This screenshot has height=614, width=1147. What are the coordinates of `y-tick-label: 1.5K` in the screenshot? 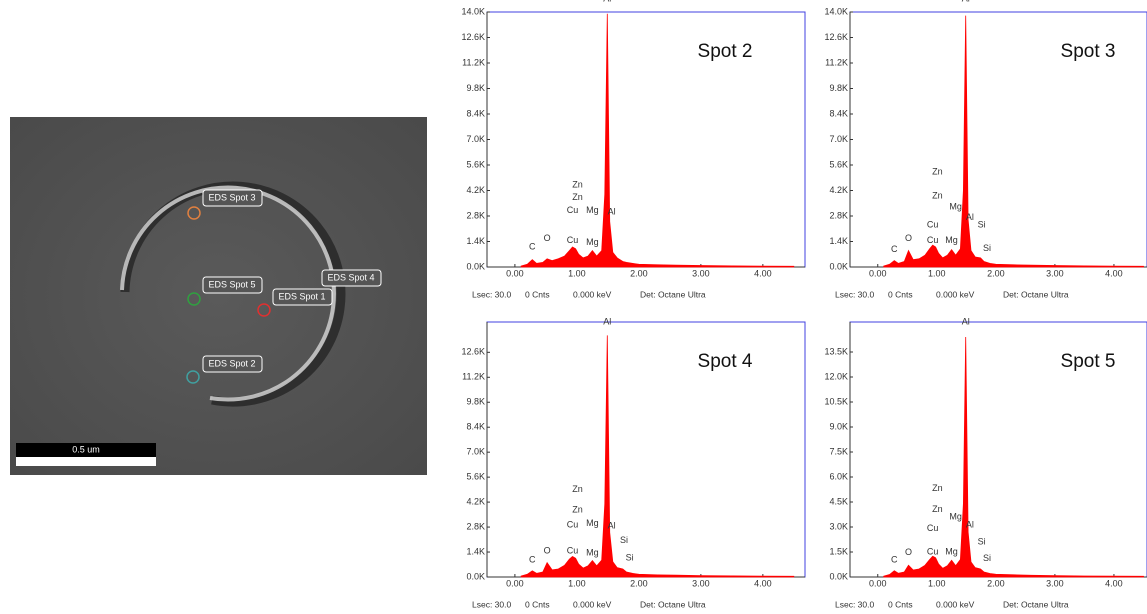 It's located at (838, 551).